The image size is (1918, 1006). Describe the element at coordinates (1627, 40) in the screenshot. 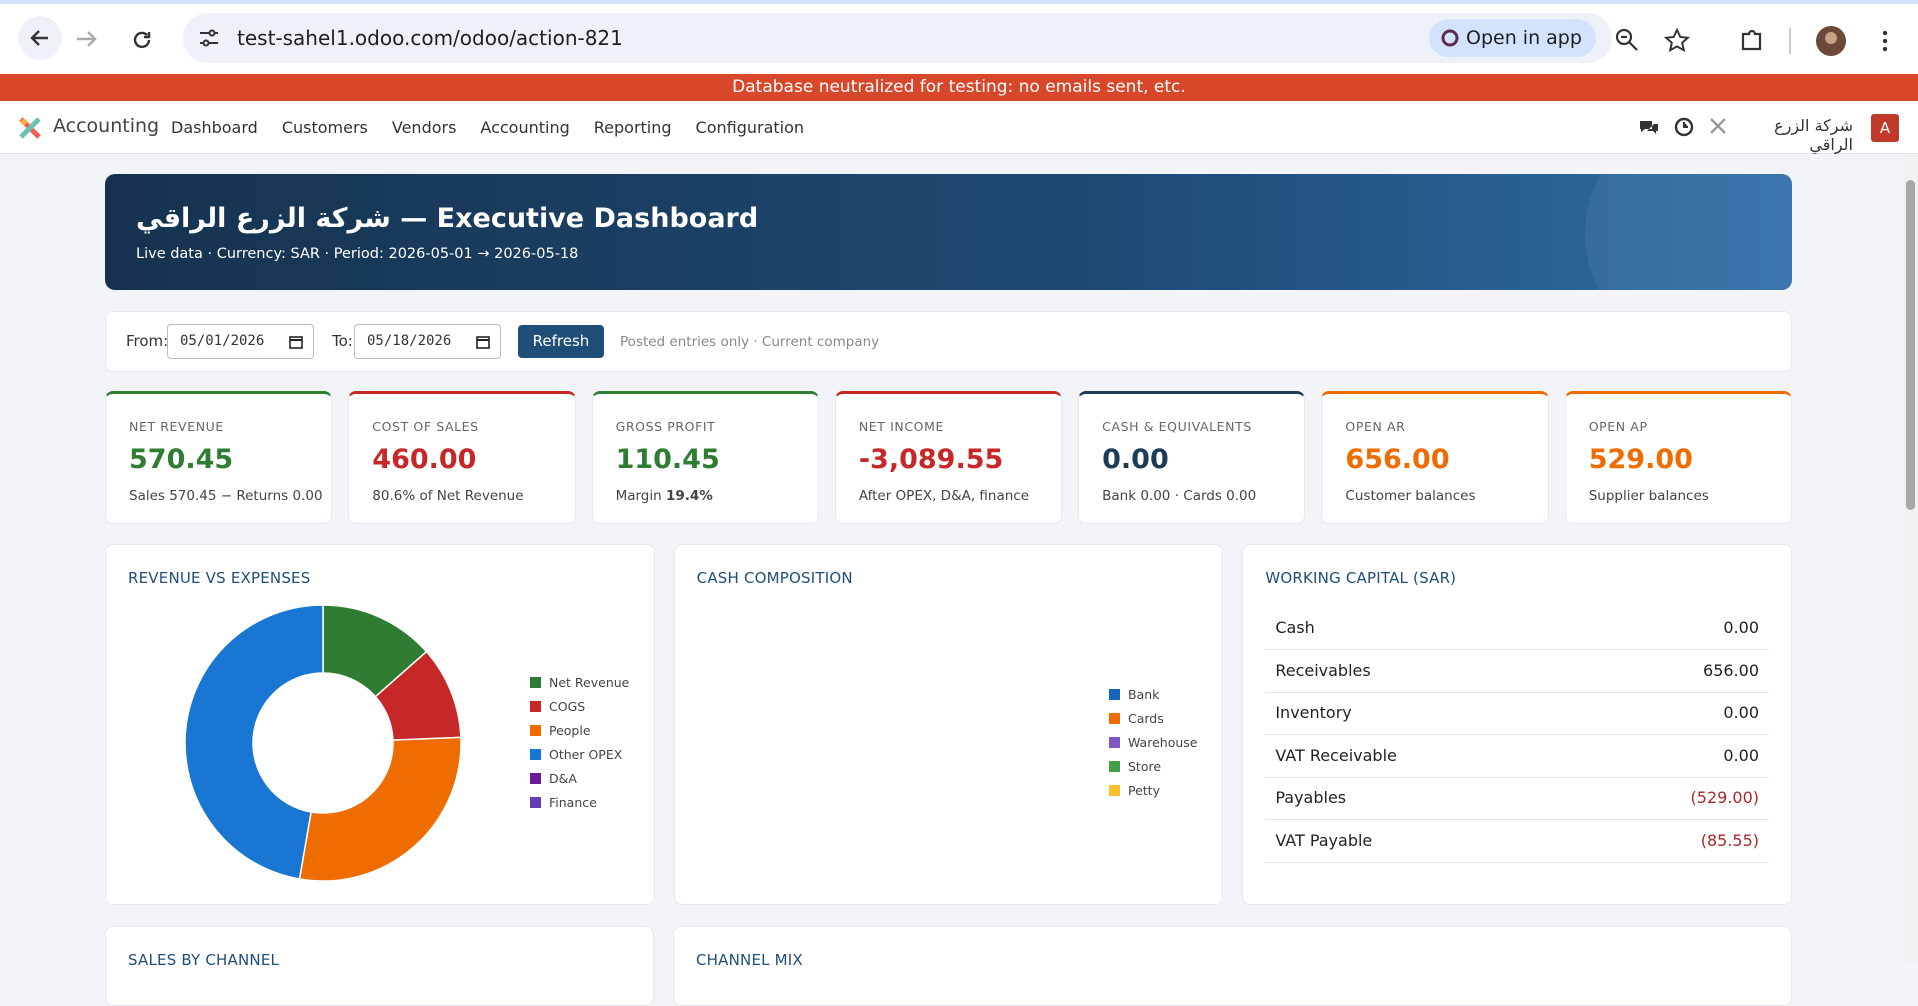

I see `zoom-icon` at that location.